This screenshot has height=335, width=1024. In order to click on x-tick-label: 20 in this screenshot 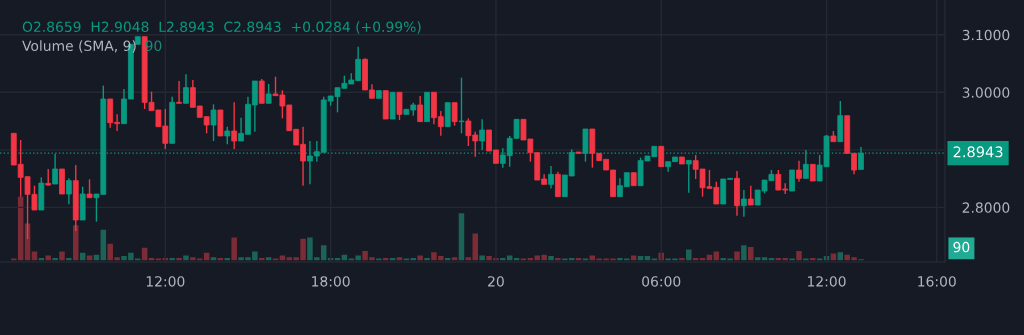, I will do `click(496, 281)`.